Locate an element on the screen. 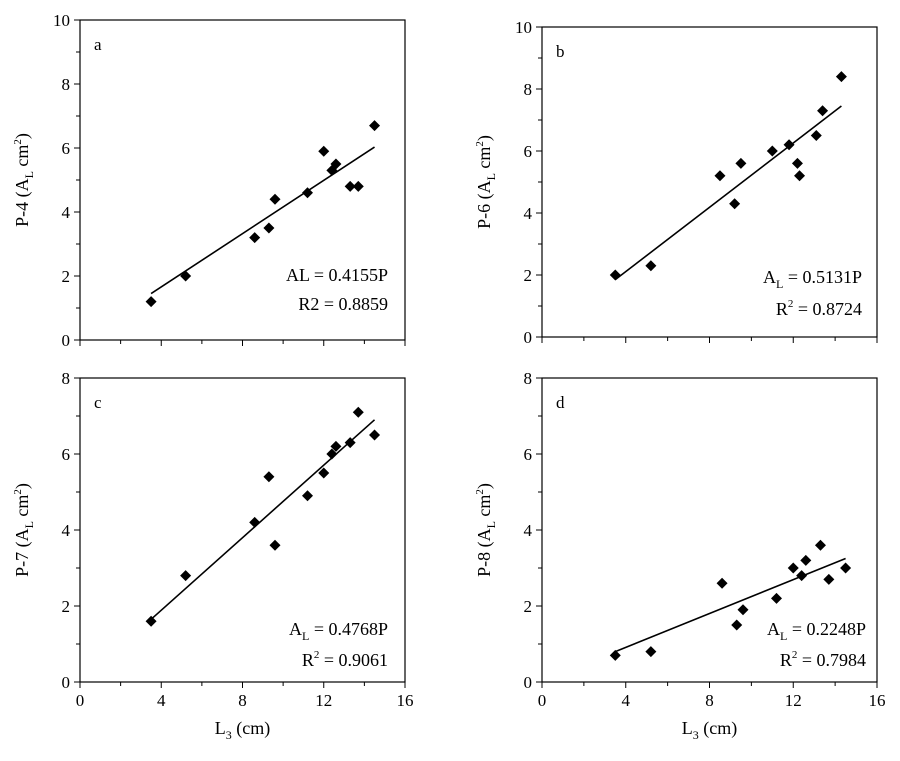  panel-letter: b is located at coordinates (560, 51).